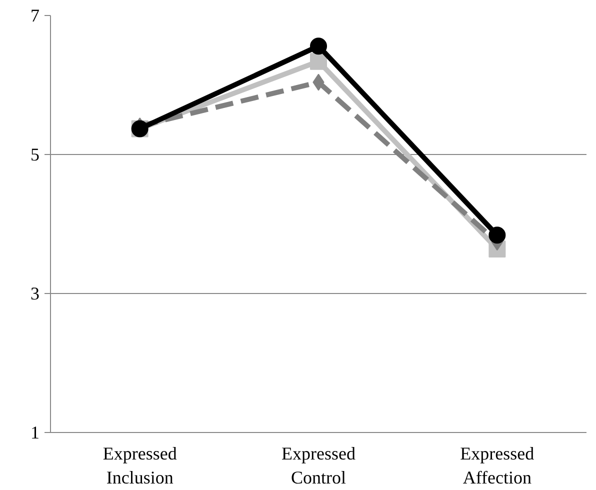 Image resolution: width=596 pixels, height=490 pixels. What do you see at coordinates (497, 466) in the screenshot?
I see `x-tick-label: Expressed Affection` at bounding box center [497, 466].